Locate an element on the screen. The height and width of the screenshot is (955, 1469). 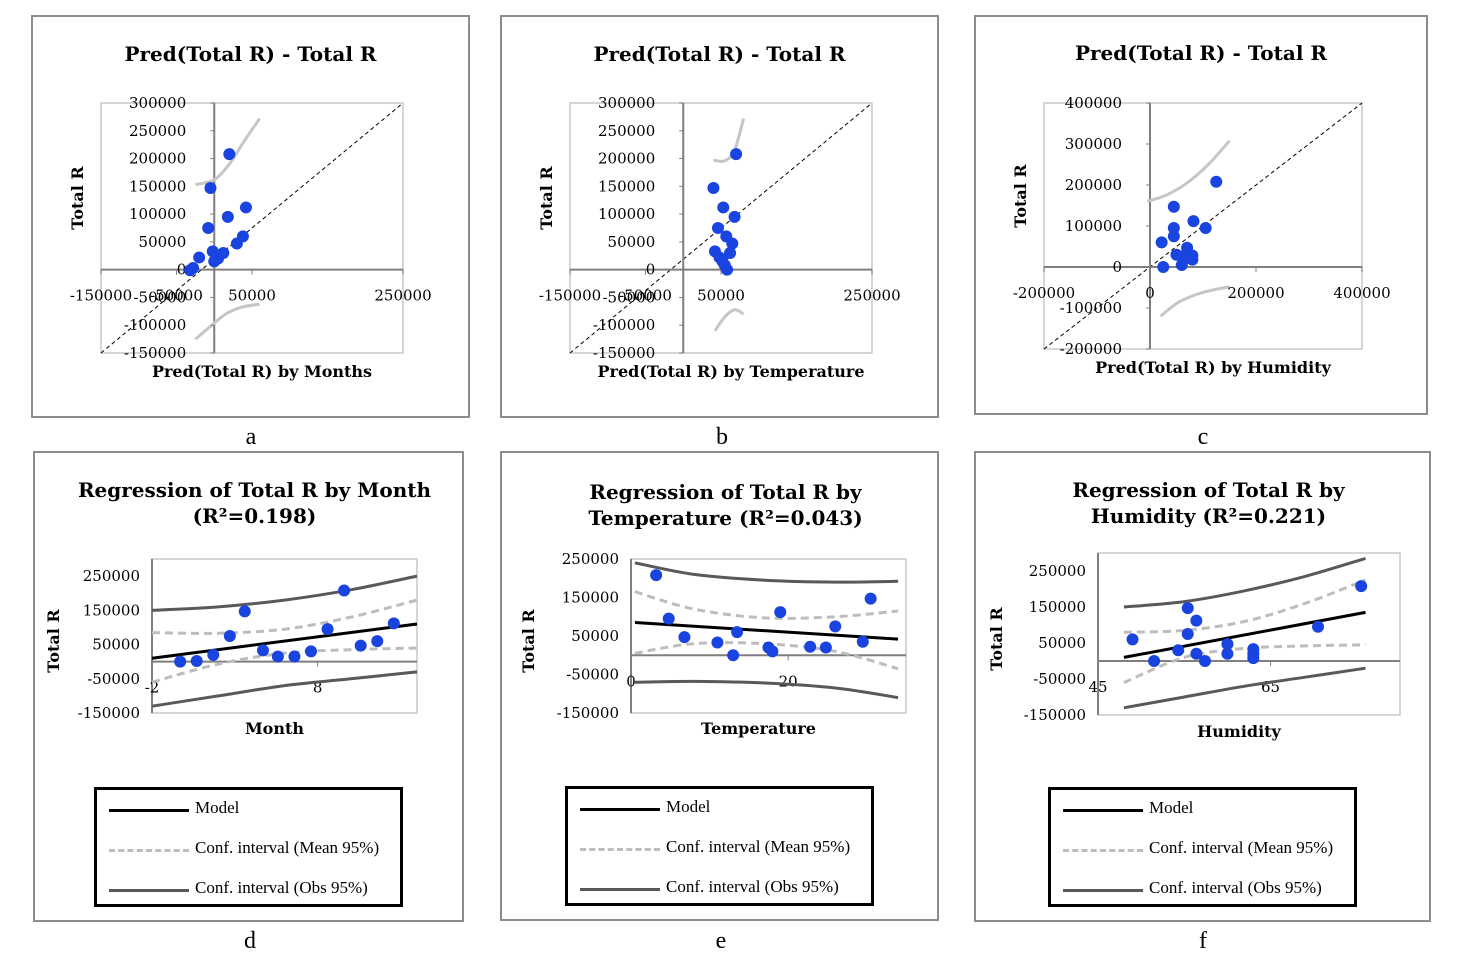
y-tick-label: 300000 is located at coordinates (1093, 144).